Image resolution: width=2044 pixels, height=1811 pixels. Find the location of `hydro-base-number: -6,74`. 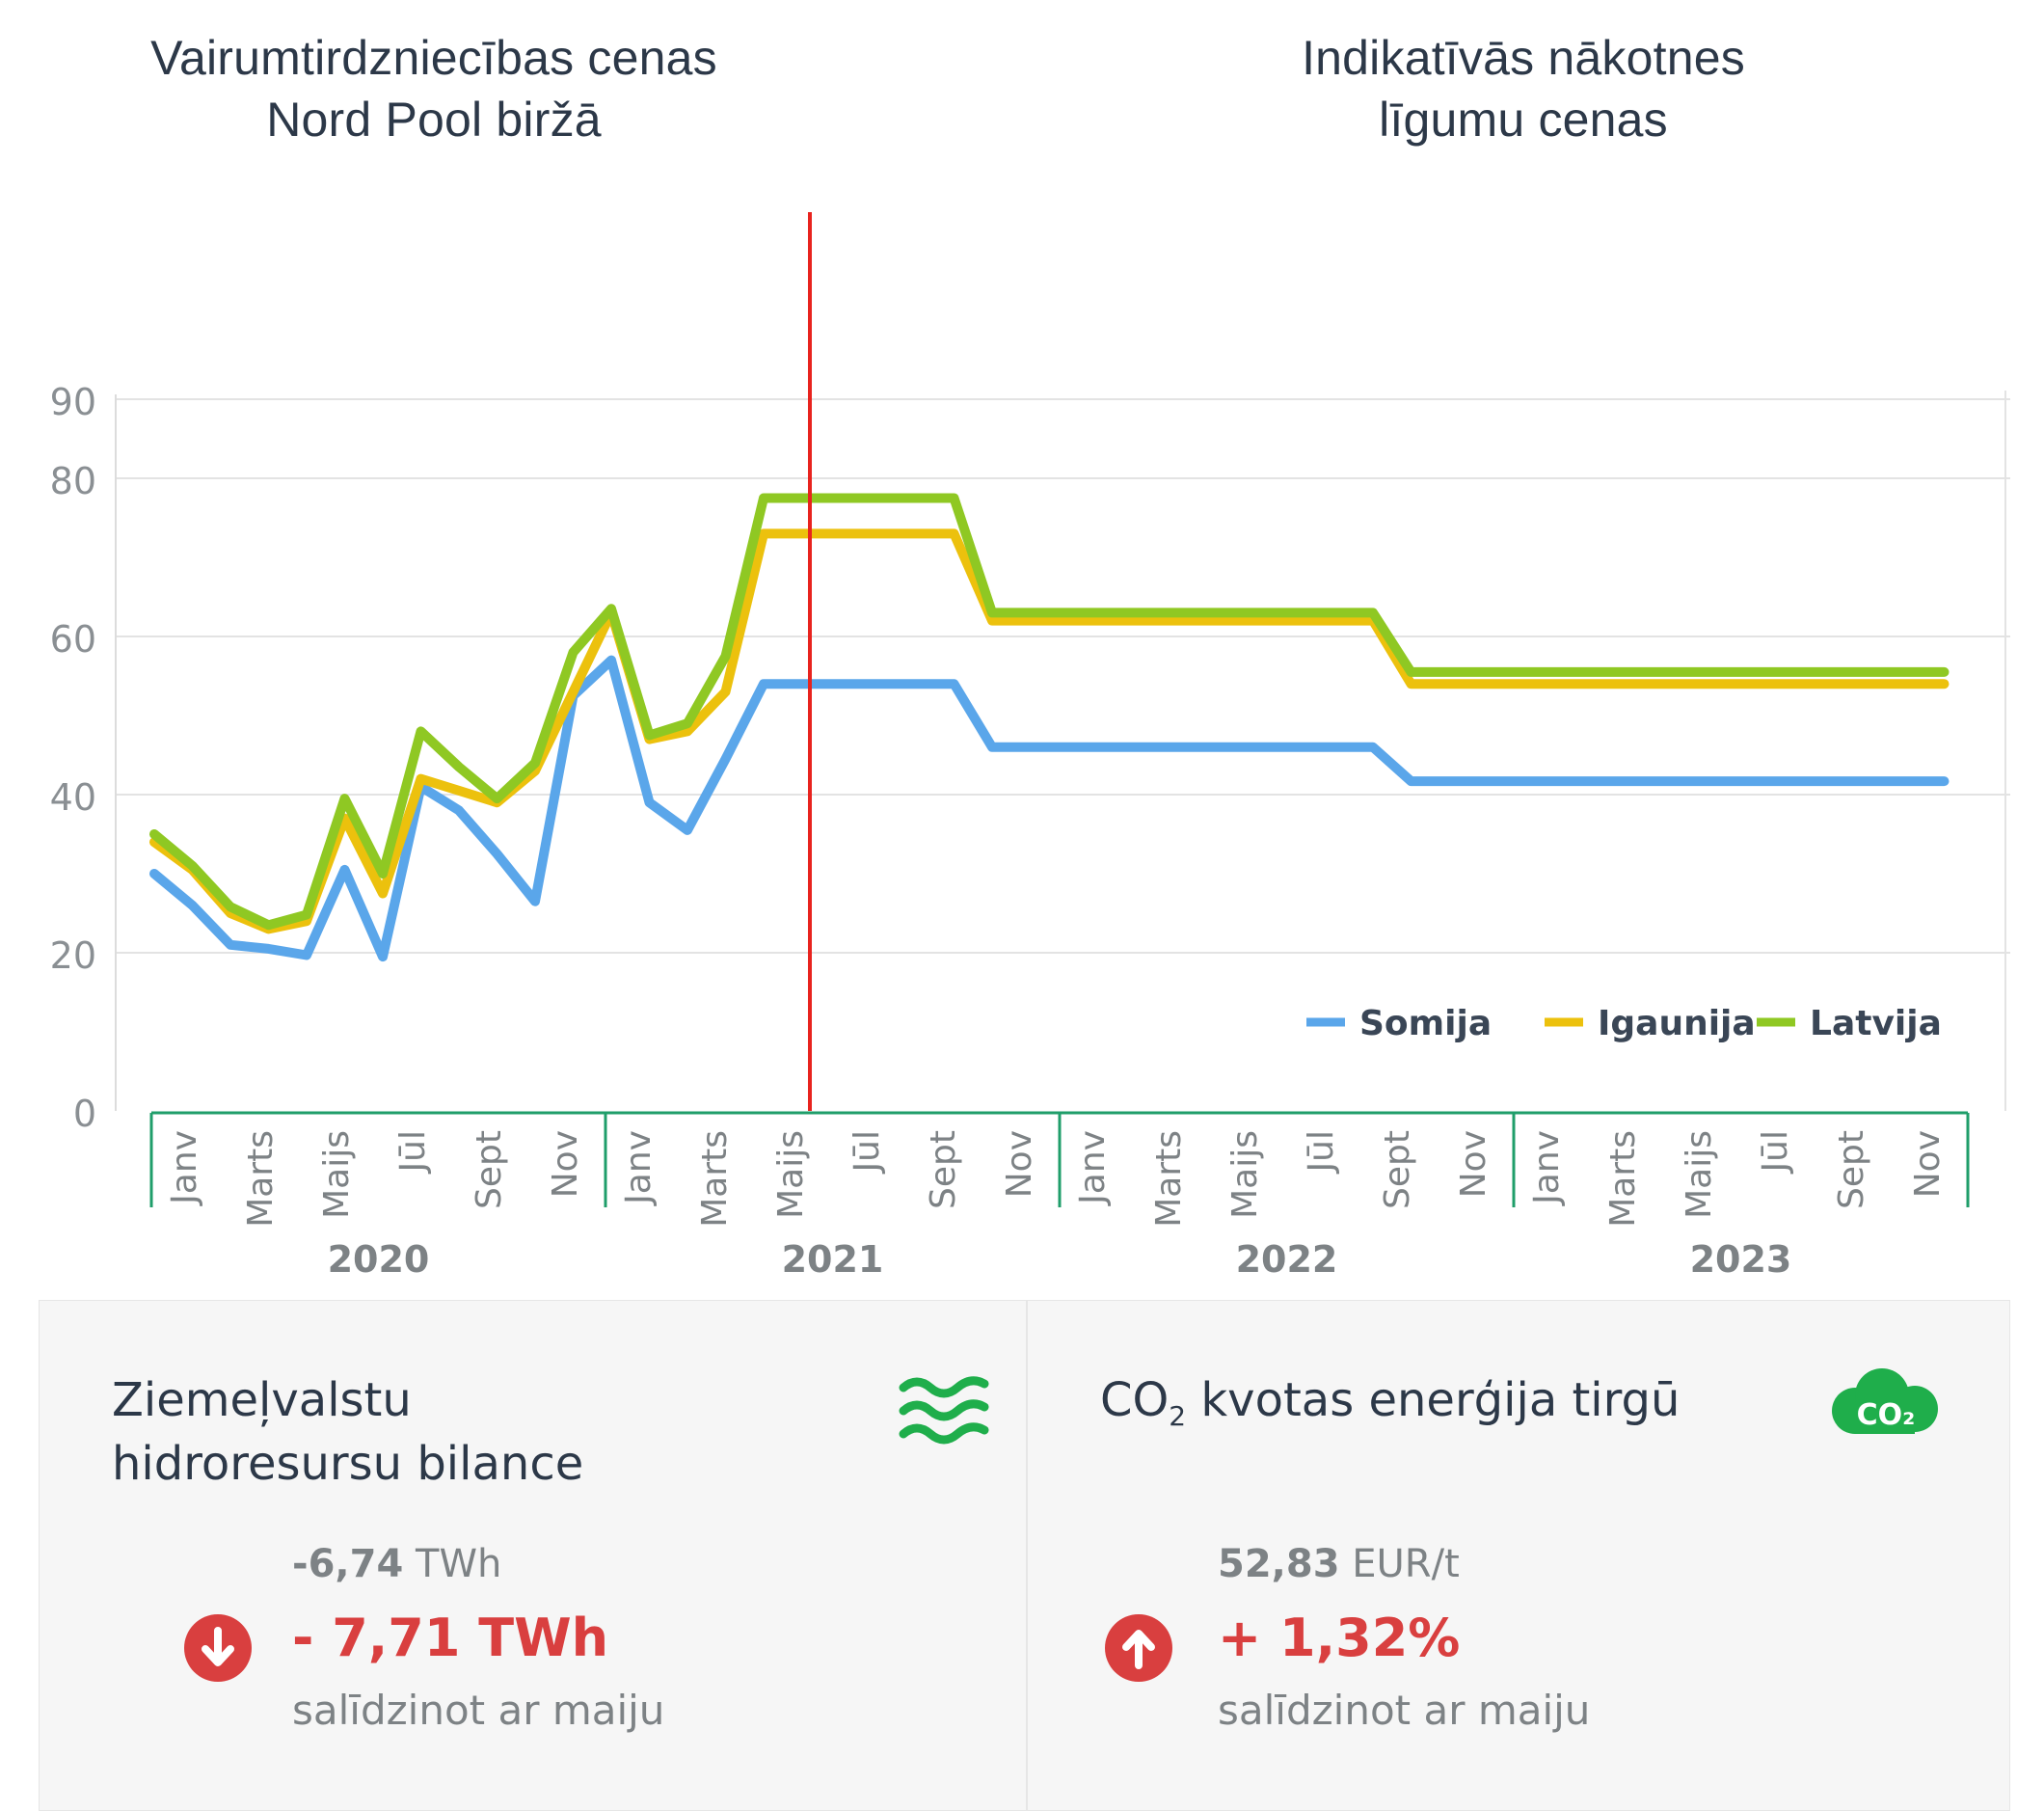

hydro-base-number: -6,74 is located at coordinates (348, 1564).